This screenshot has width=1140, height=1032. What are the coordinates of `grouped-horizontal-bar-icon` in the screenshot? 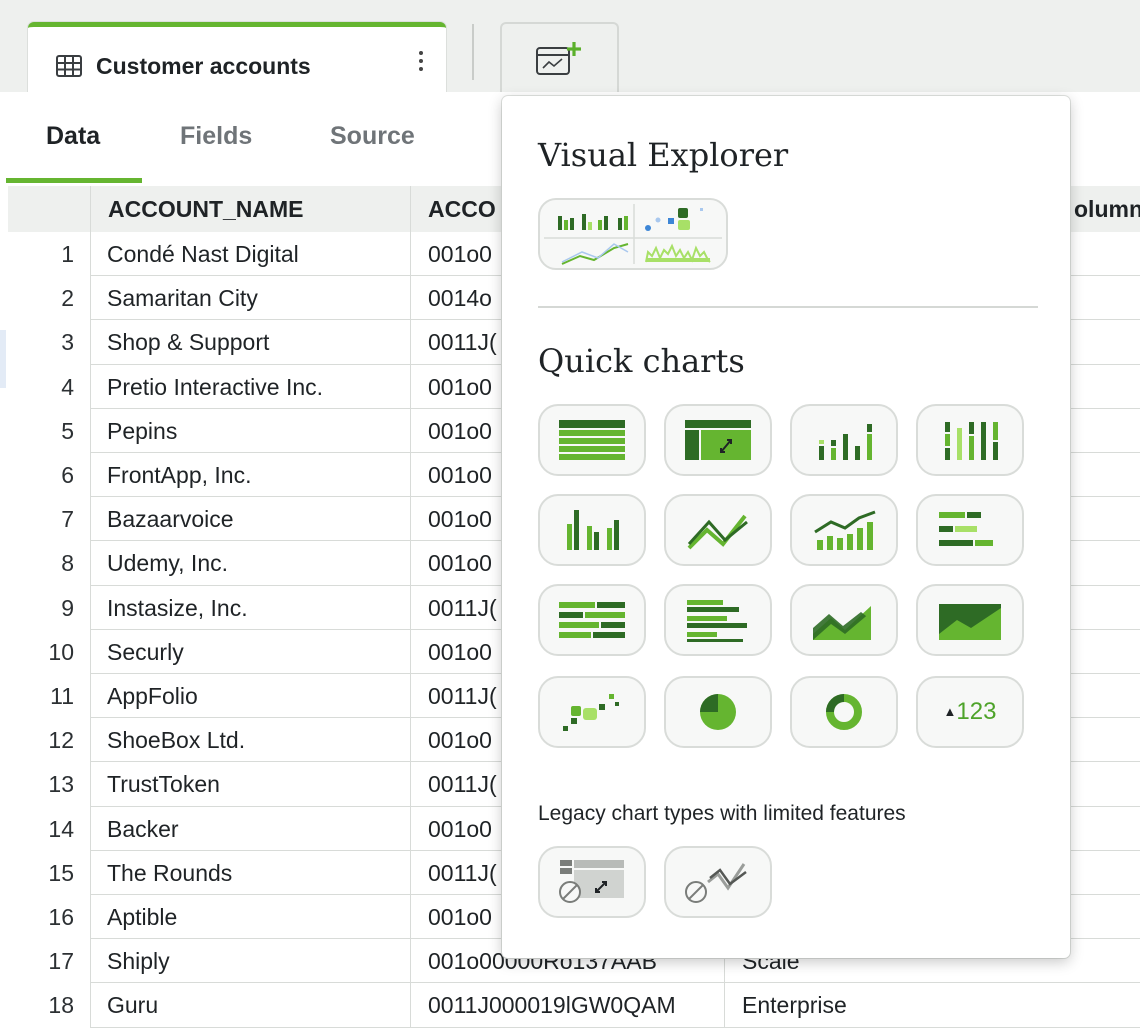 It's located at (717, 621).